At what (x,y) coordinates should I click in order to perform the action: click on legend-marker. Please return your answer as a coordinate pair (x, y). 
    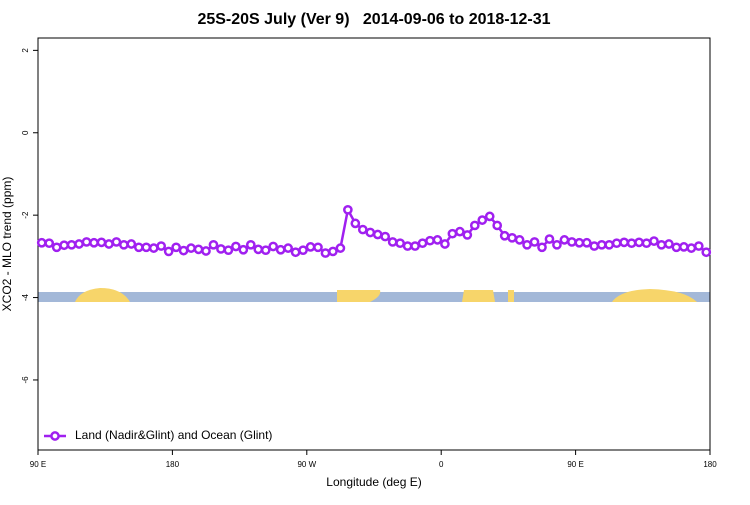
    Looking at the image, I should click on (55, 436).